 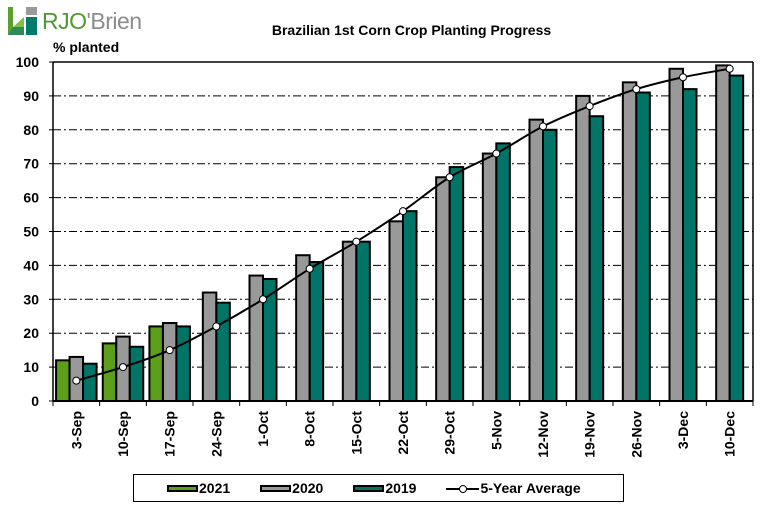 I want to click on legend-swatch-2021, so click(x=182, y=488).